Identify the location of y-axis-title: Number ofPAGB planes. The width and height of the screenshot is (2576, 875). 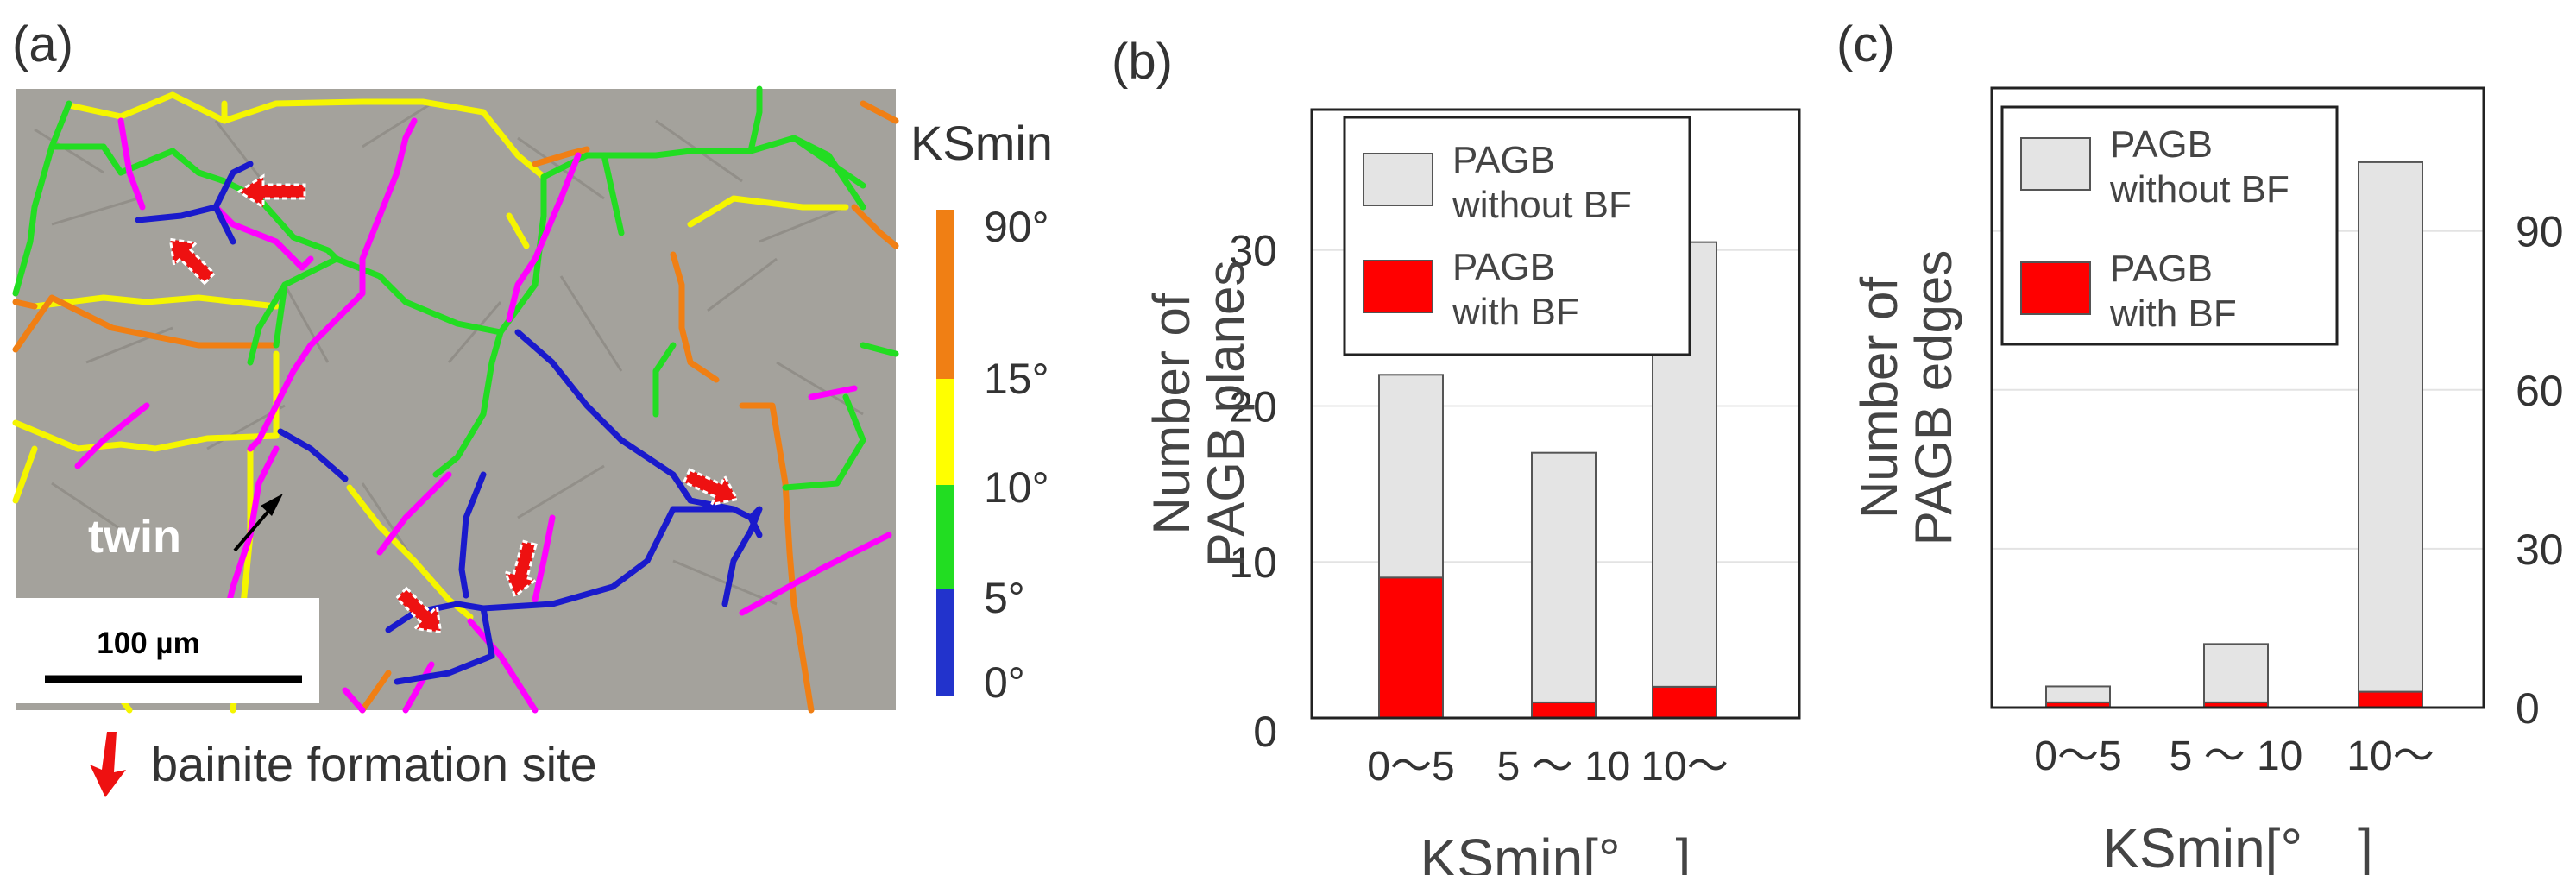
(1199, 414).